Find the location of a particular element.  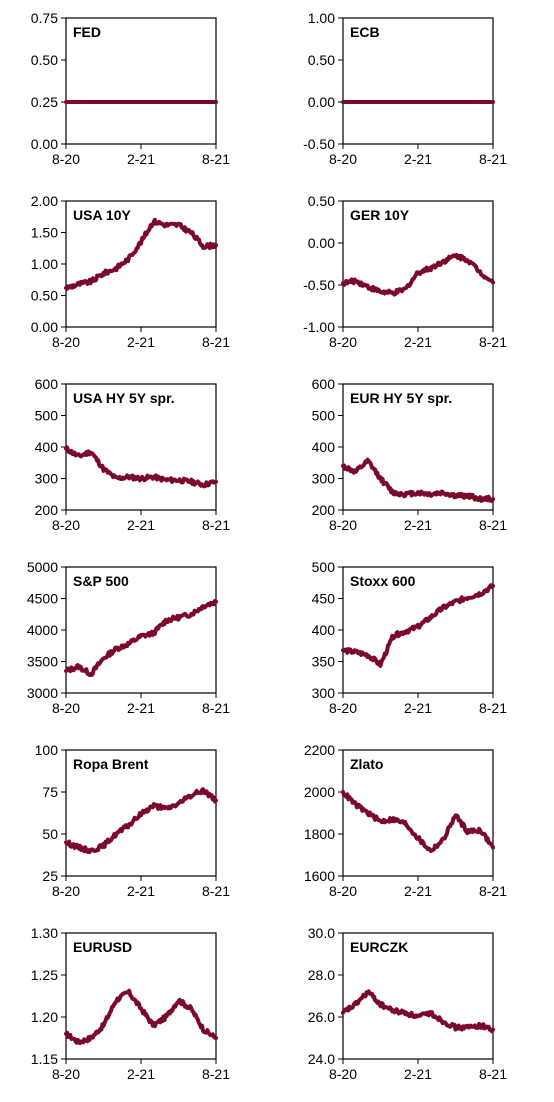

chart-title: Stoxx 600 is located at coordinates (383, 581).